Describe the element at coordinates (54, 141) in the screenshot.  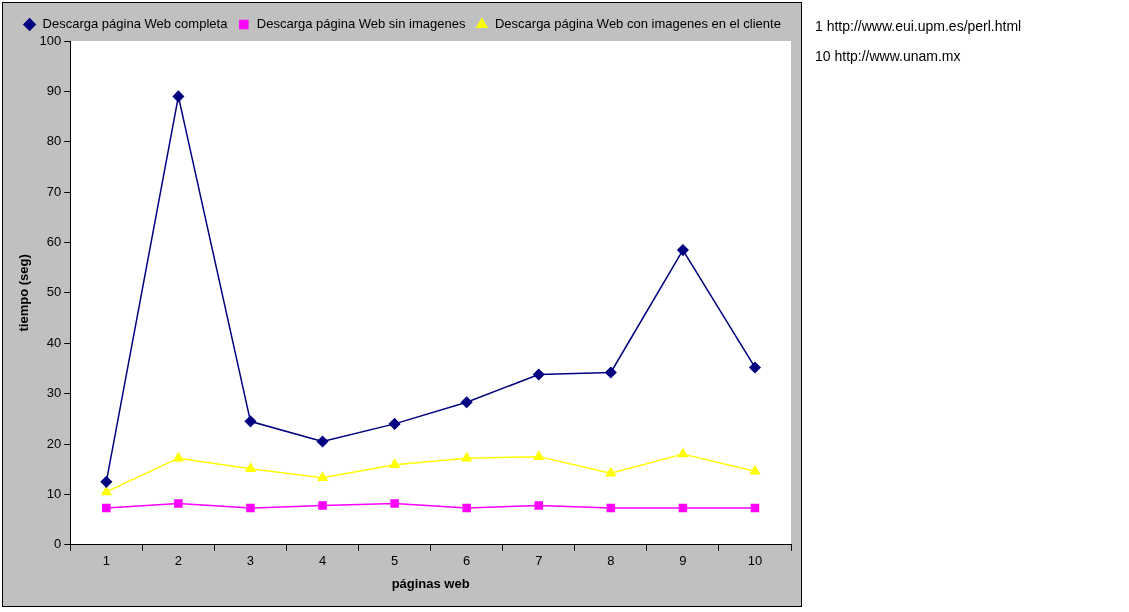
I see `y-tick-label: 80` at that location.